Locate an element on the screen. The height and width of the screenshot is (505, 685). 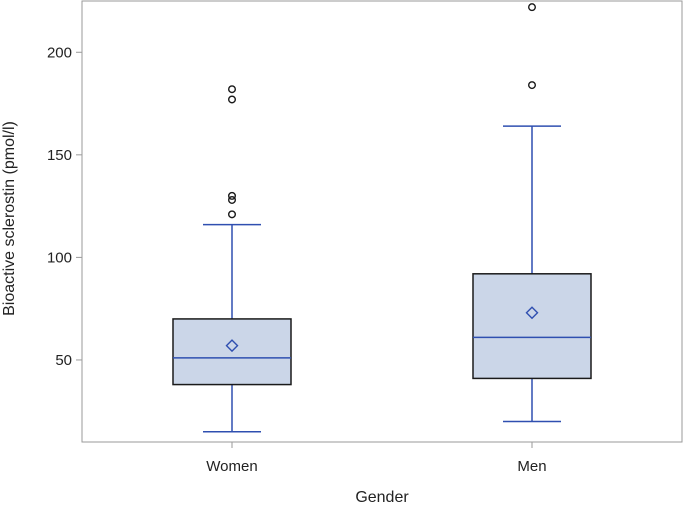
x-tick-label: Women is located at coordinates (231, 466).